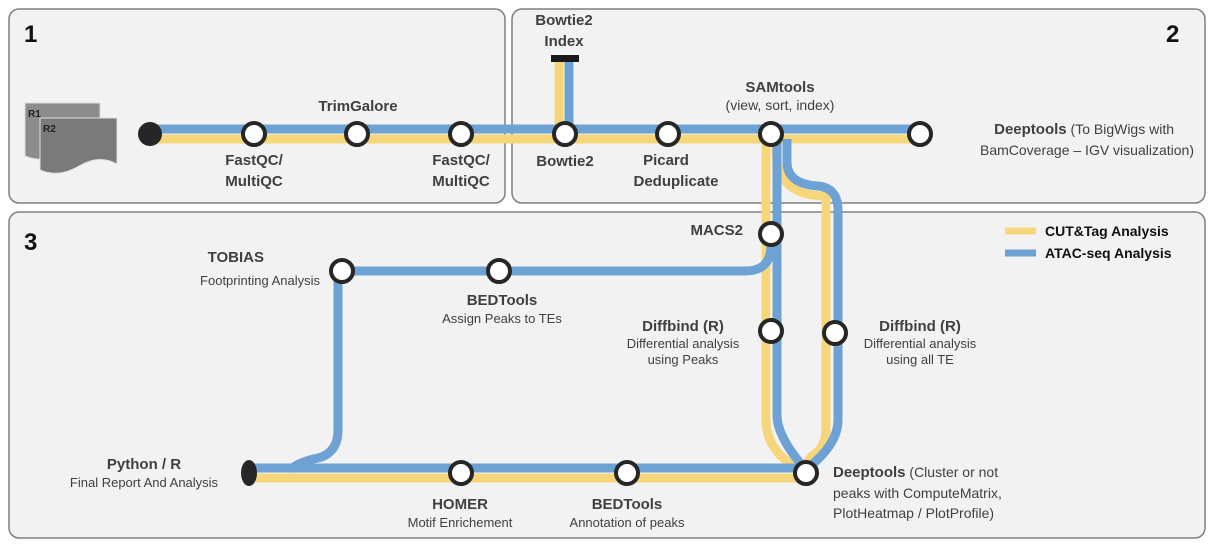 Image resolution: width=1219 pixels, height=548 pixels. Describe the element at coordinates (716, 230) in the screenshot. I see `macs2-label: MACS2` at that location.